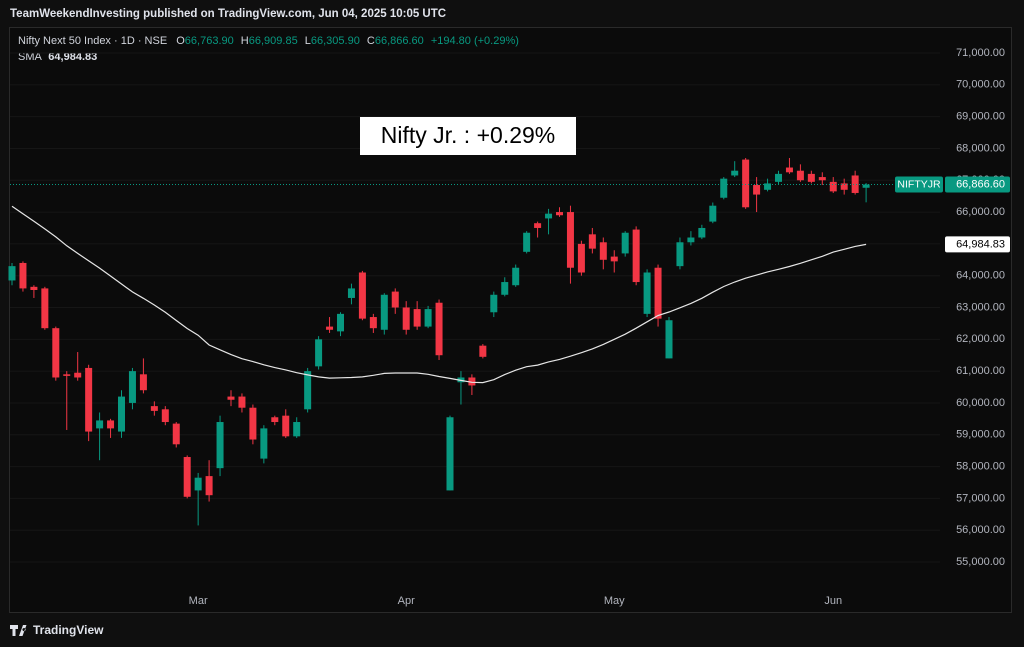 The width and height of the screenshot is (1024, 647). I want to click on y-tick-label: 66,000.00, so click(980, 212).